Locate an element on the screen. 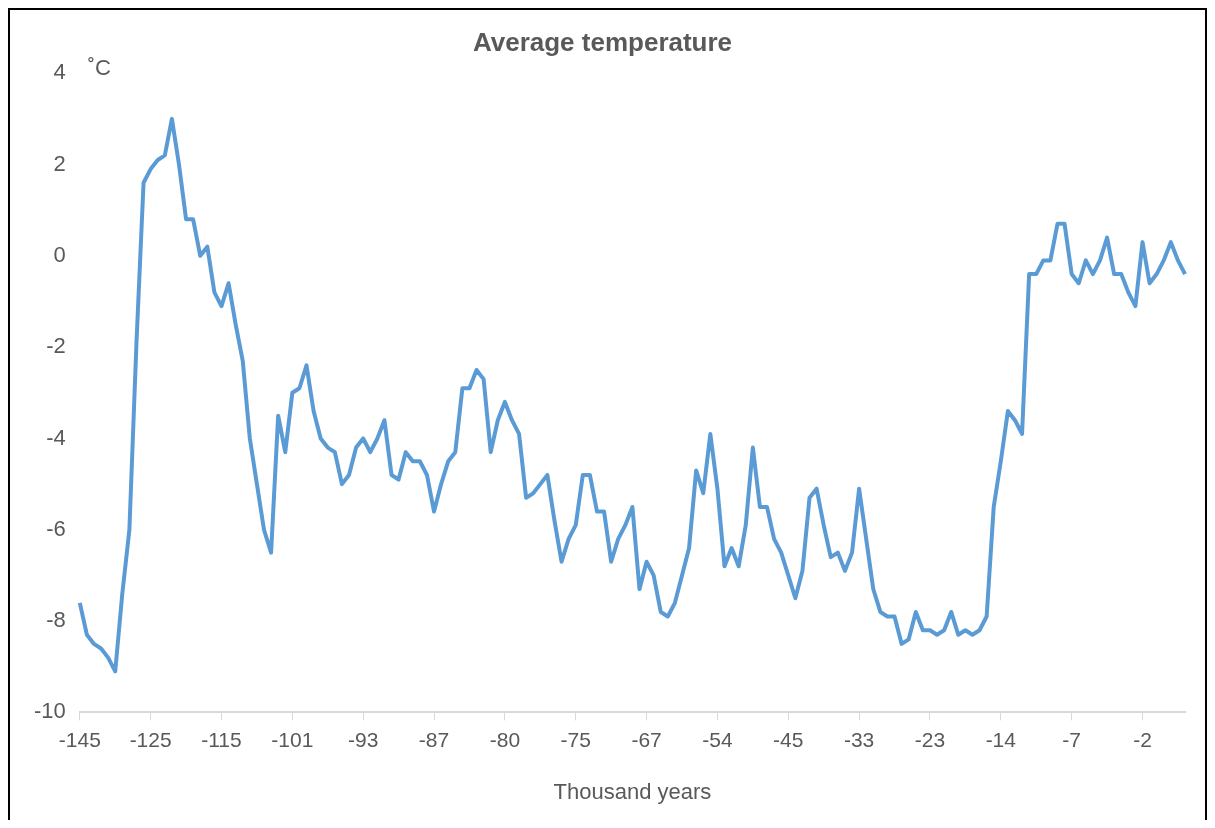 The width and height of the screenshot is (1215, 828). y-axis-title: ˚C is located at coordinates (99, 68).